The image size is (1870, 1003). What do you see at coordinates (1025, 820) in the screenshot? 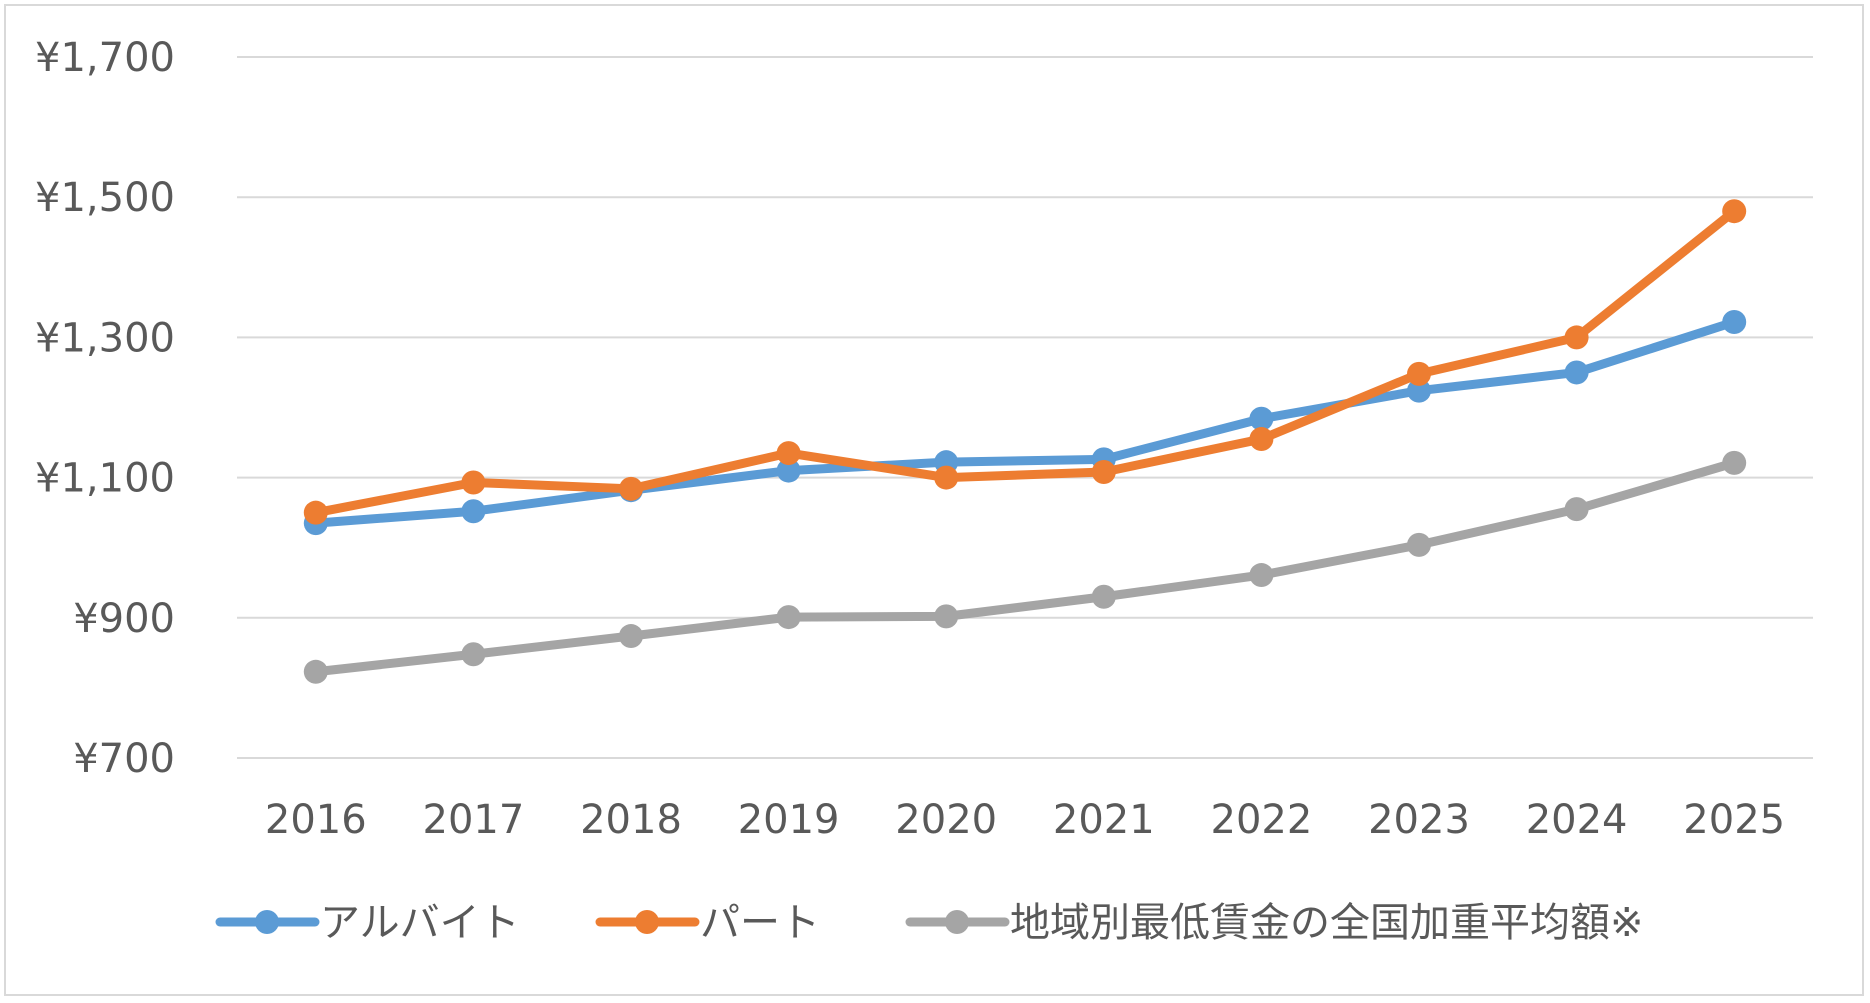
I see `x-axis-ticks: 2016 2017 2018 2019 2020 2021 2022 2023 2024 2025` at bounding box center [1025, 820].